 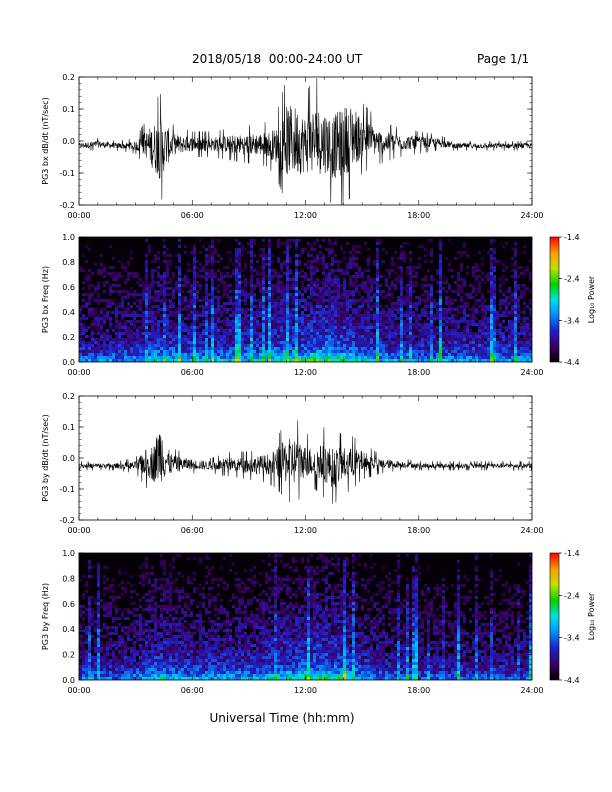 What do you see at coordinates (45, 140) in the screenshot?
I see `y-axis-label: PG3 bx dB/dt (nT/sec)` at bounding box center [45, 140].